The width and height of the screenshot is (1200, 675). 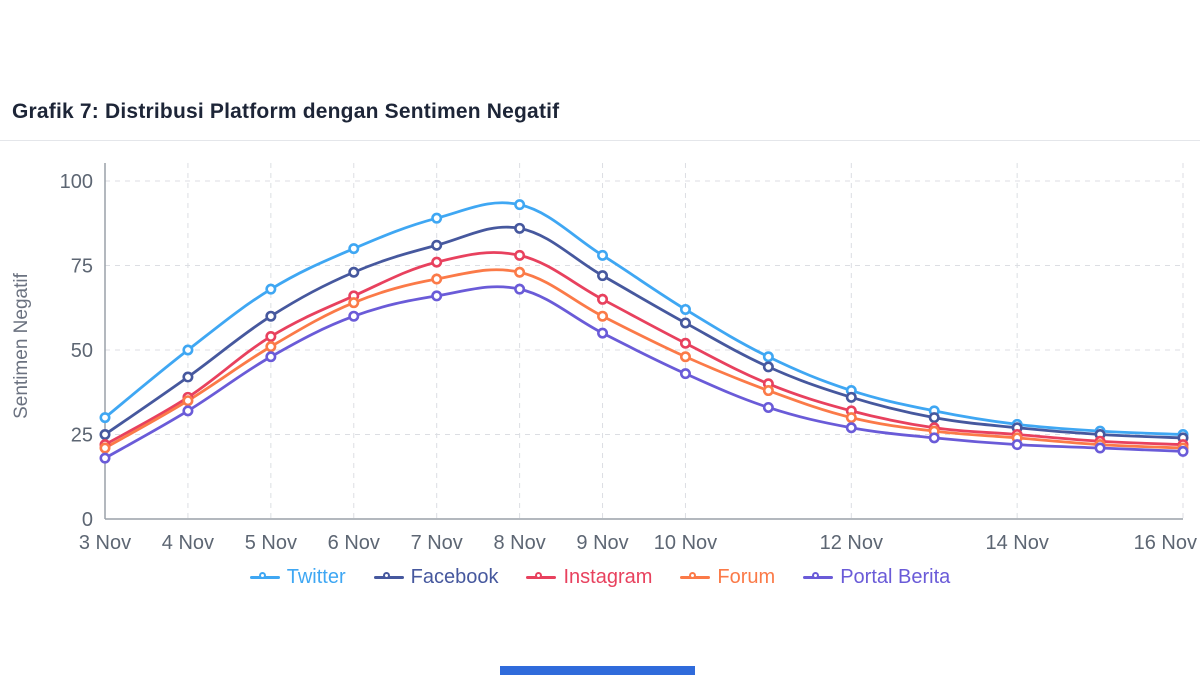 I want to click on title-divider, so click(x=600, y=140).